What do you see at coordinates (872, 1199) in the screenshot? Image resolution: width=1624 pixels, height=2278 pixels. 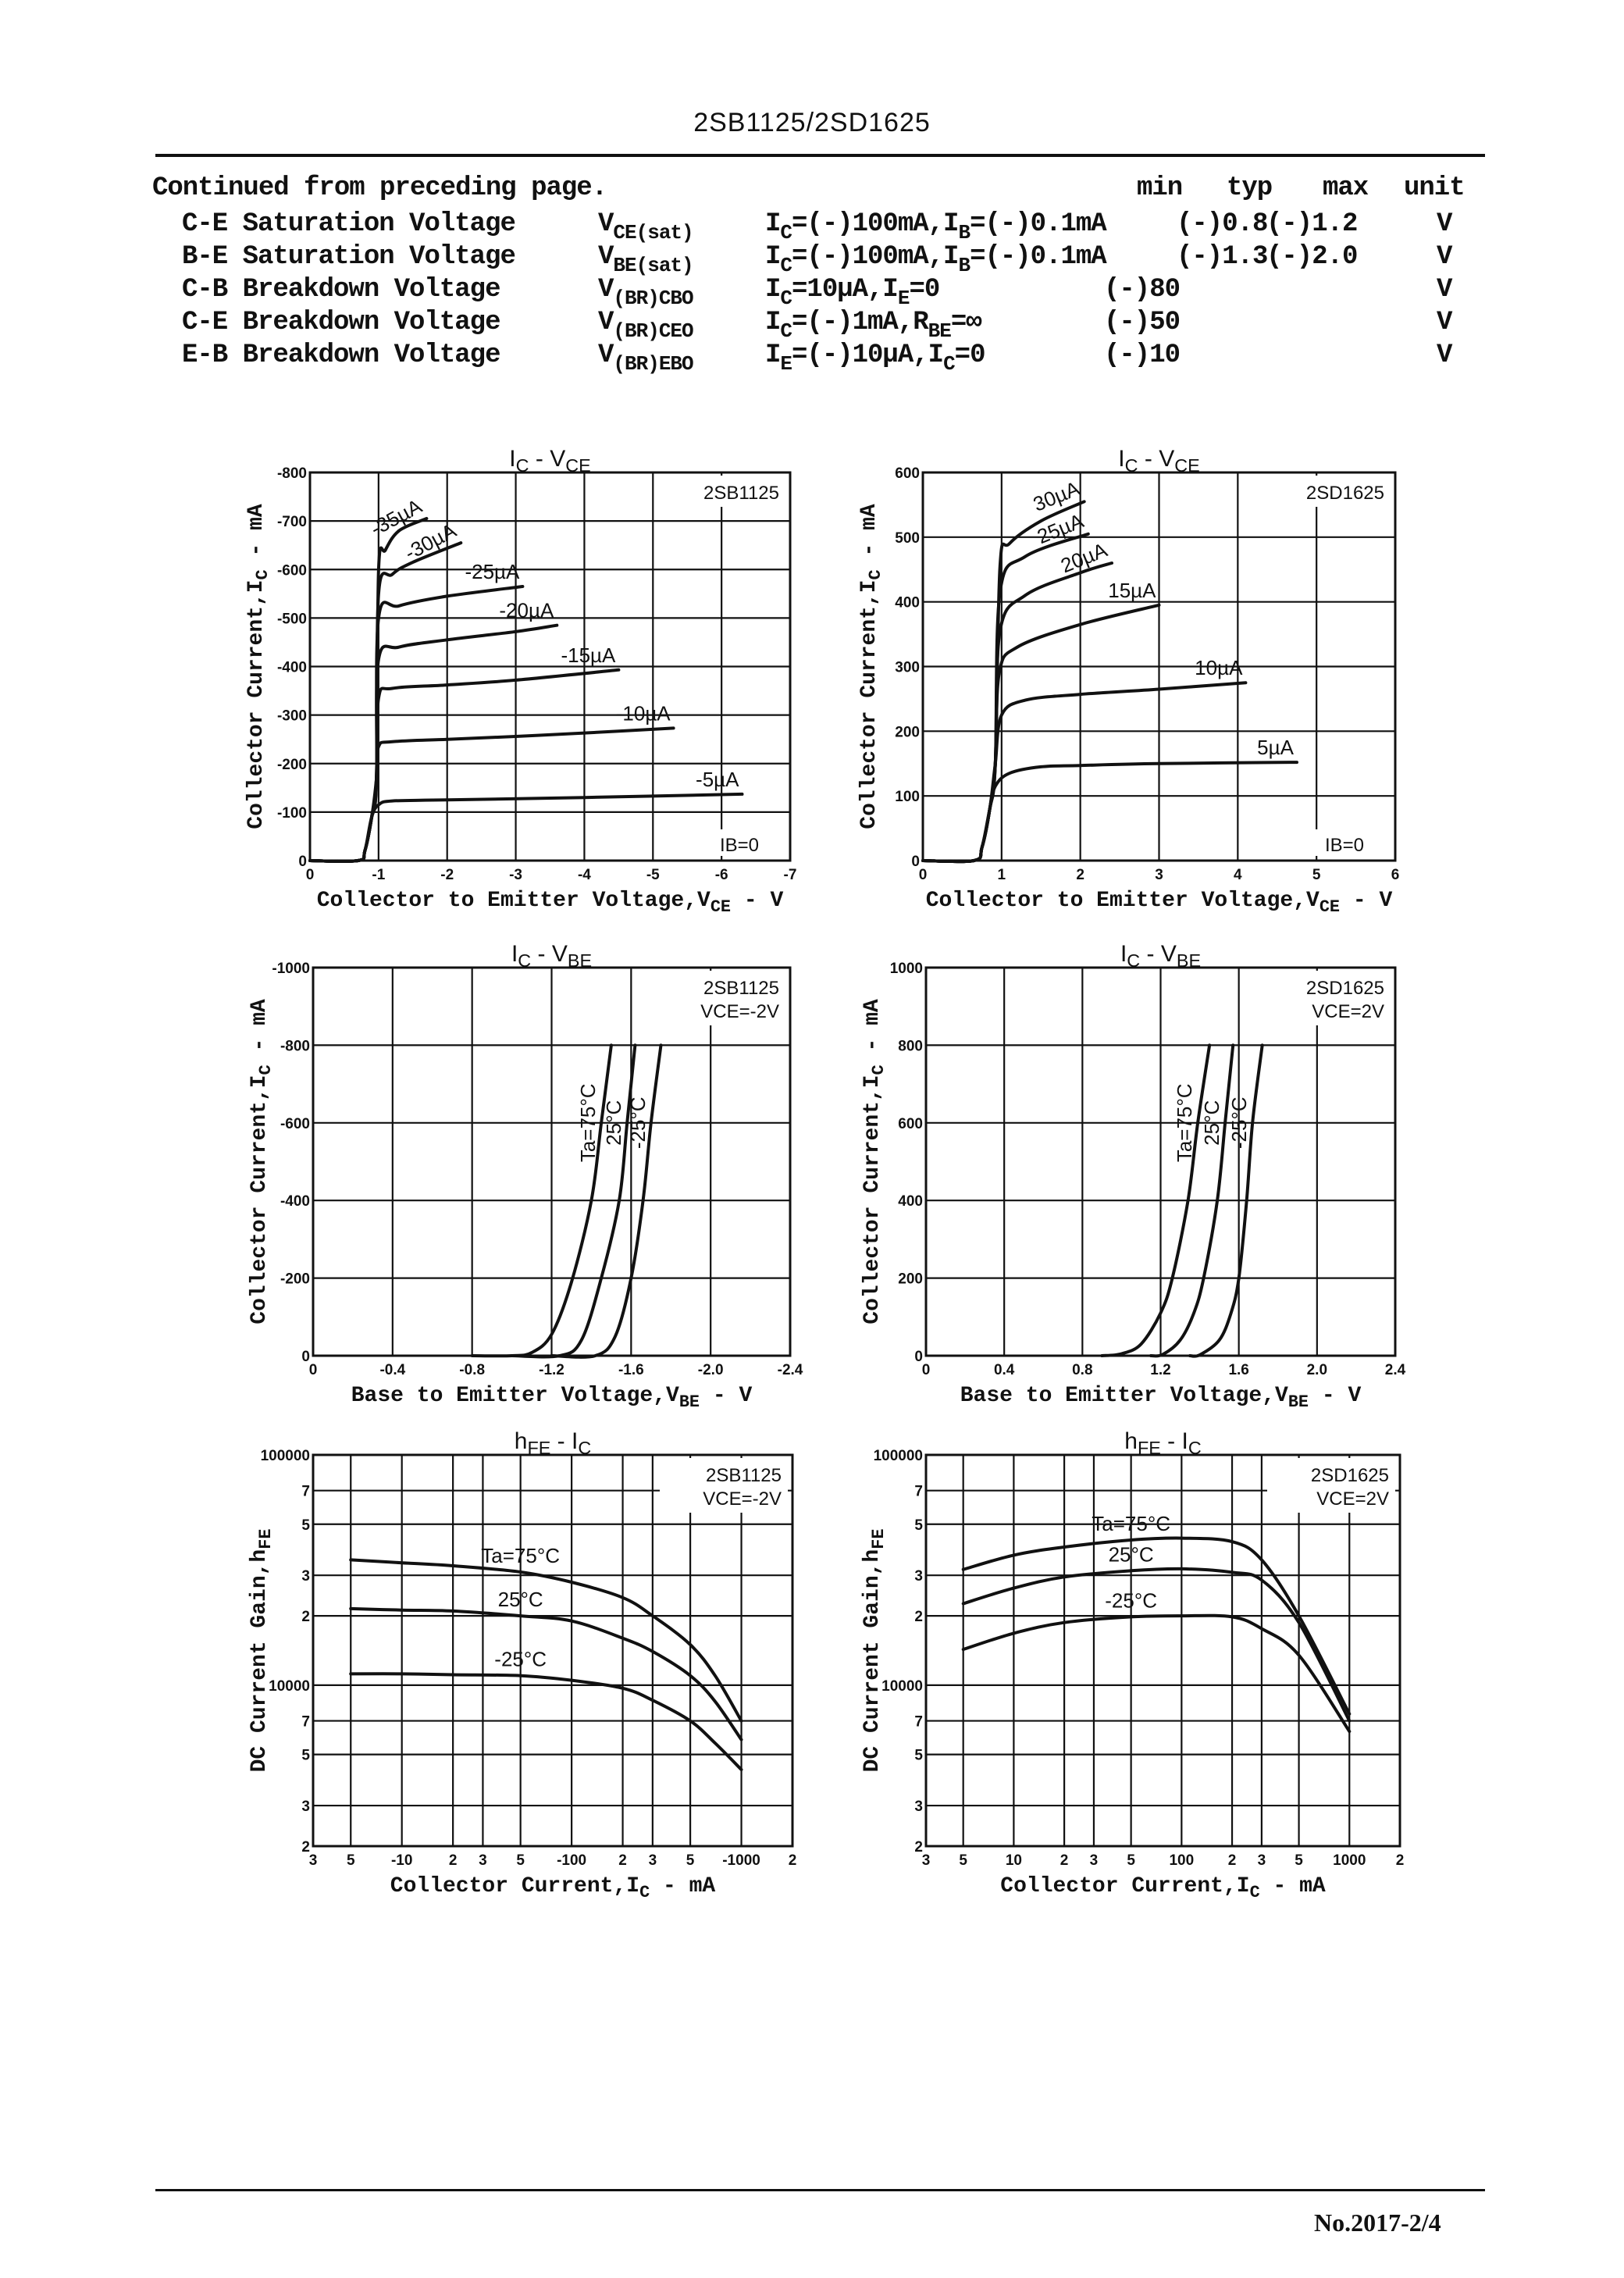 I see `text-segment: Collector Current,I` at bounding box center [872, 1199].